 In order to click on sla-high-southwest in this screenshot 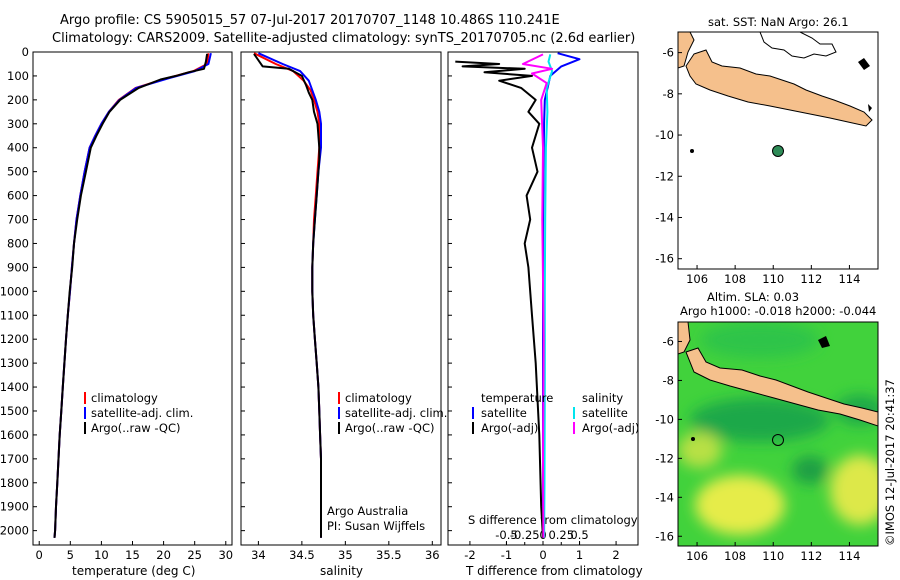, I will do `click(740, 505)`.